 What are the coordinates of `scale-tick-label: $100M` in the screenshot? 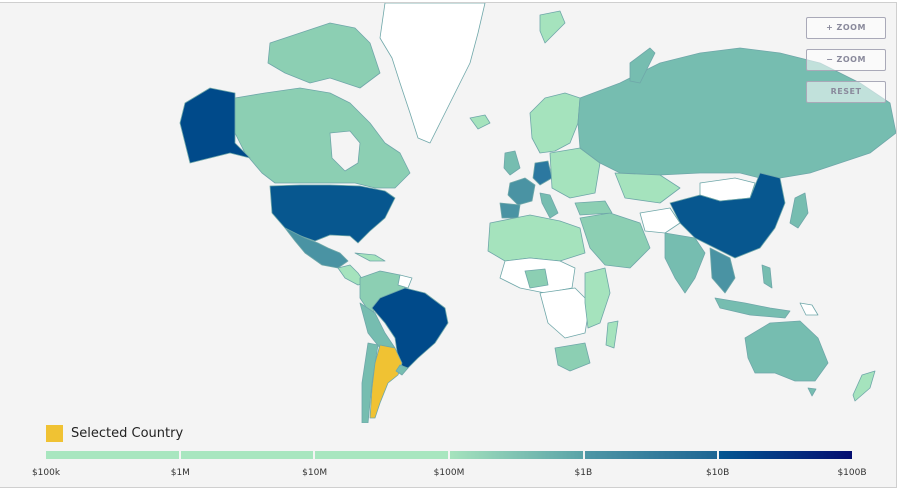 It's located at (449, 473).